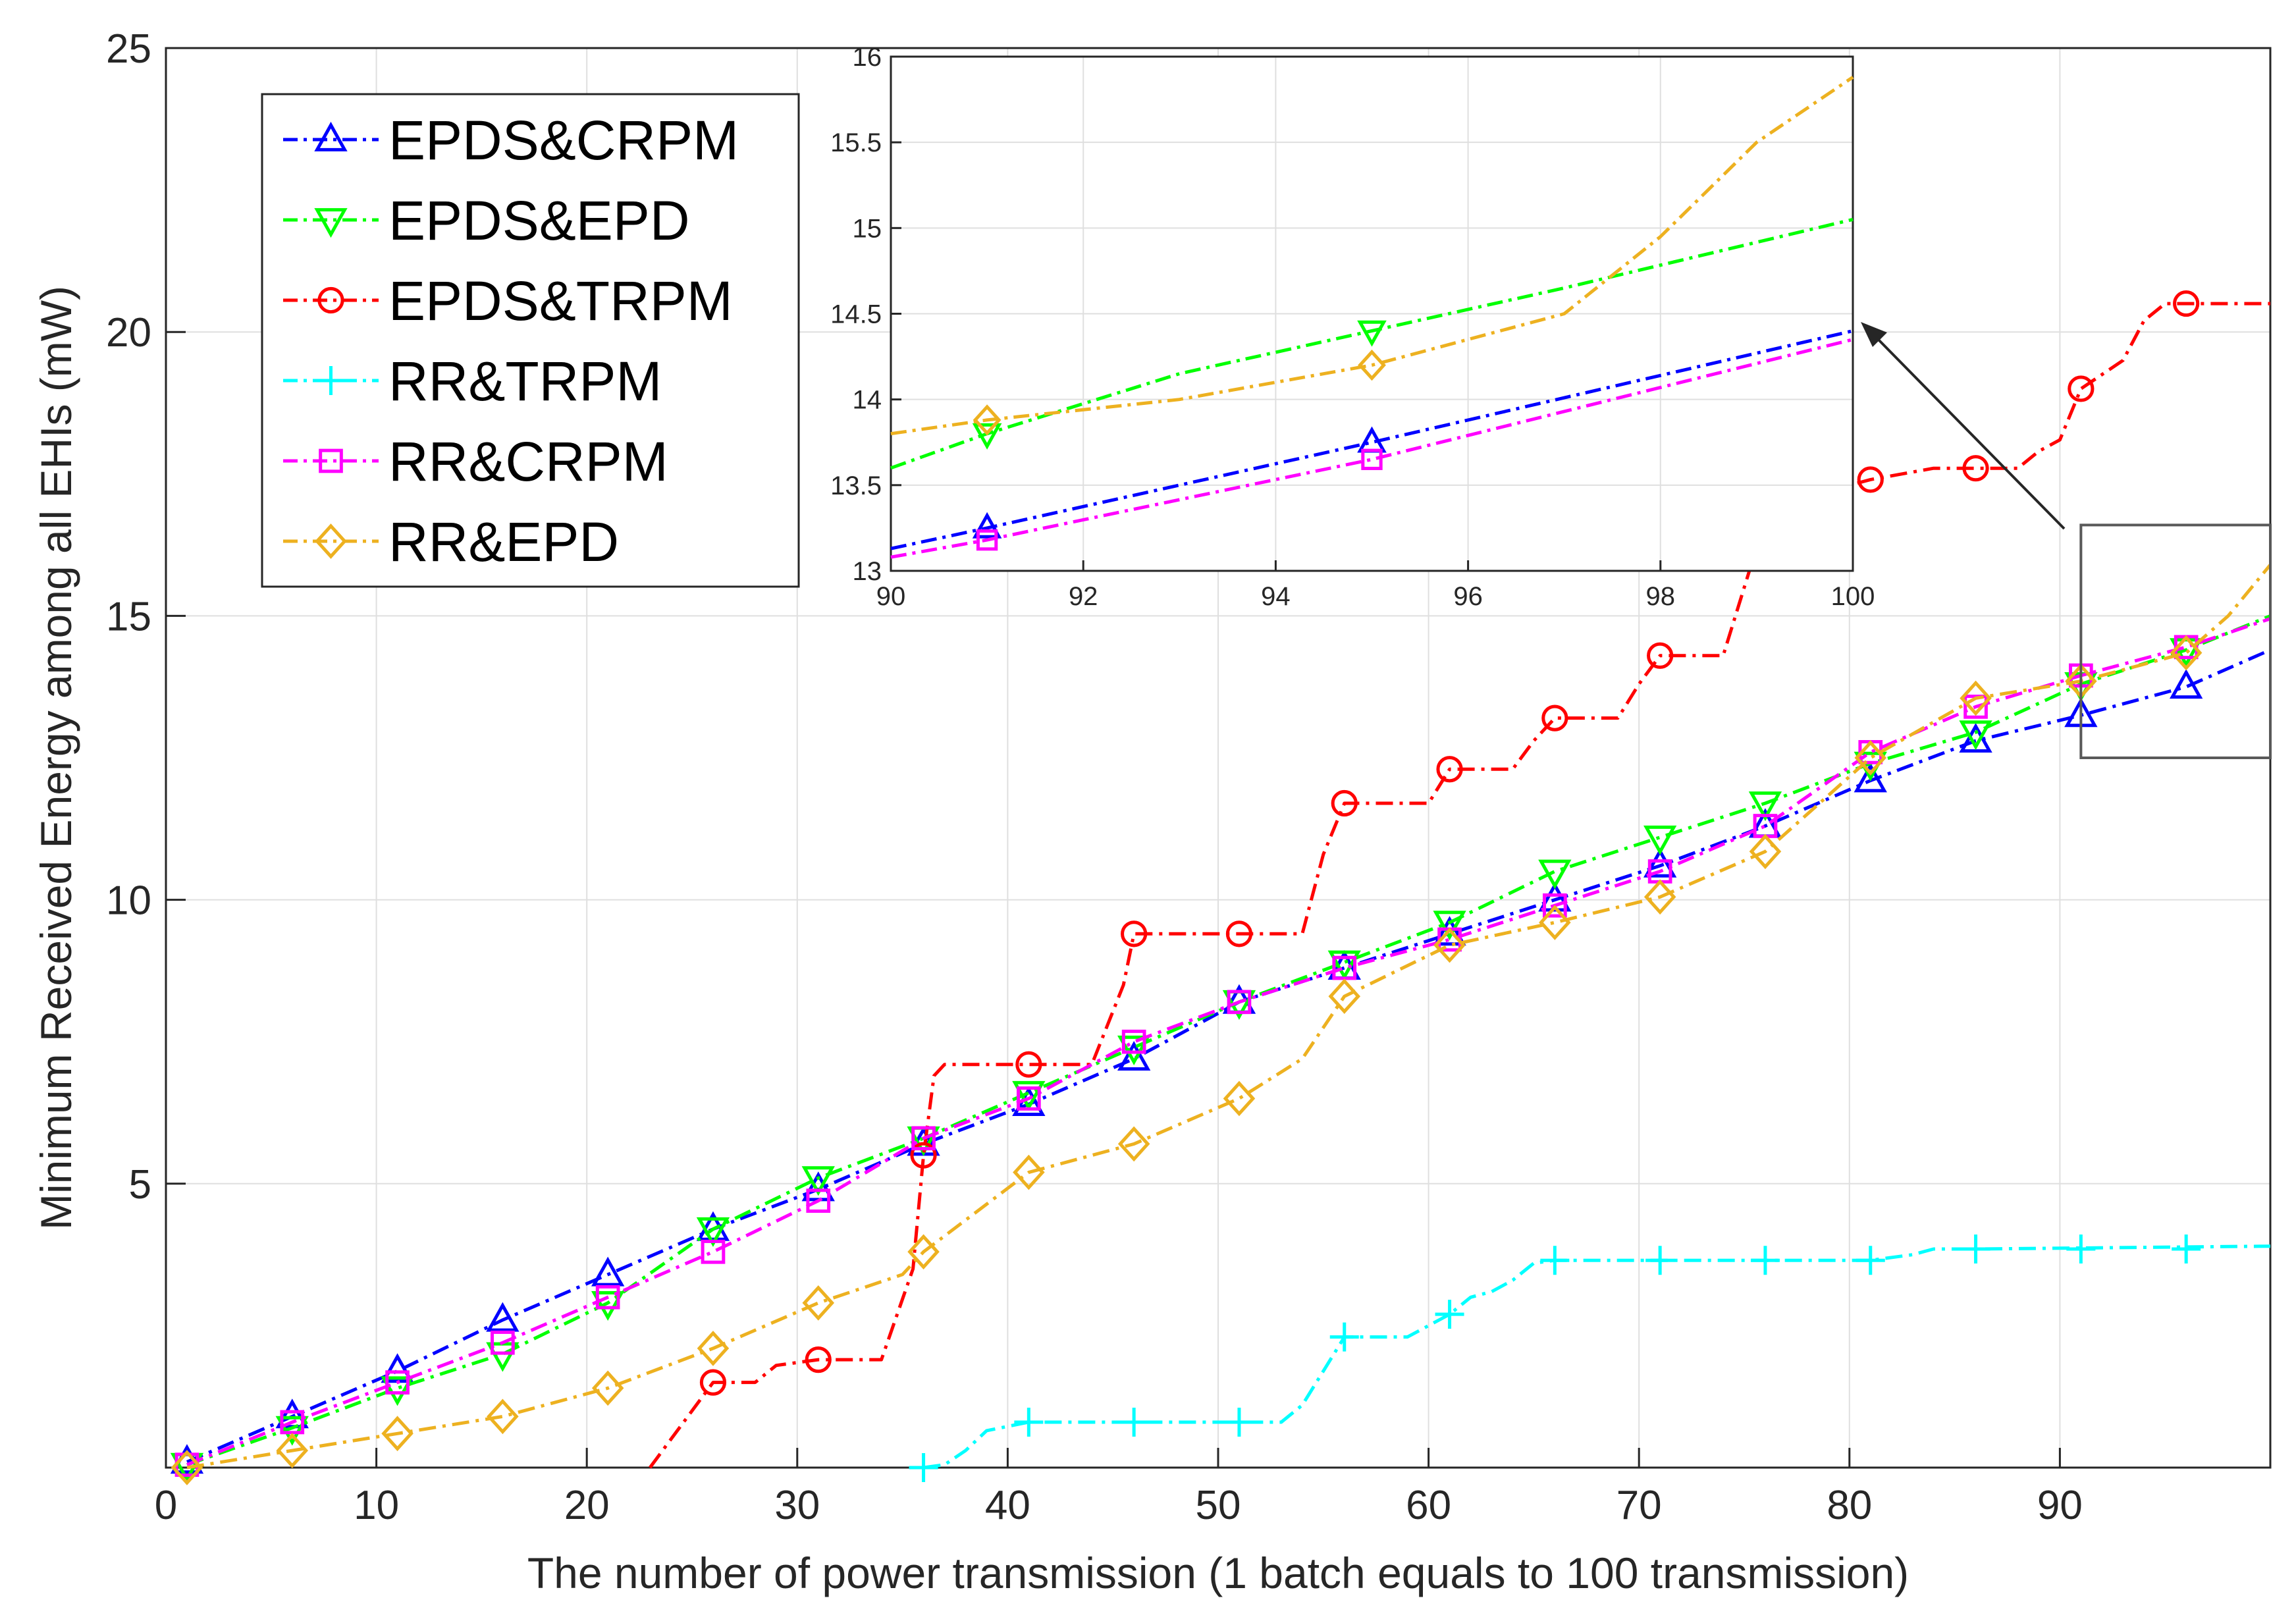 This screenshot has height=1621, width=2296. I want to click on legend-marker-rr-trpm, so click(331, 380).